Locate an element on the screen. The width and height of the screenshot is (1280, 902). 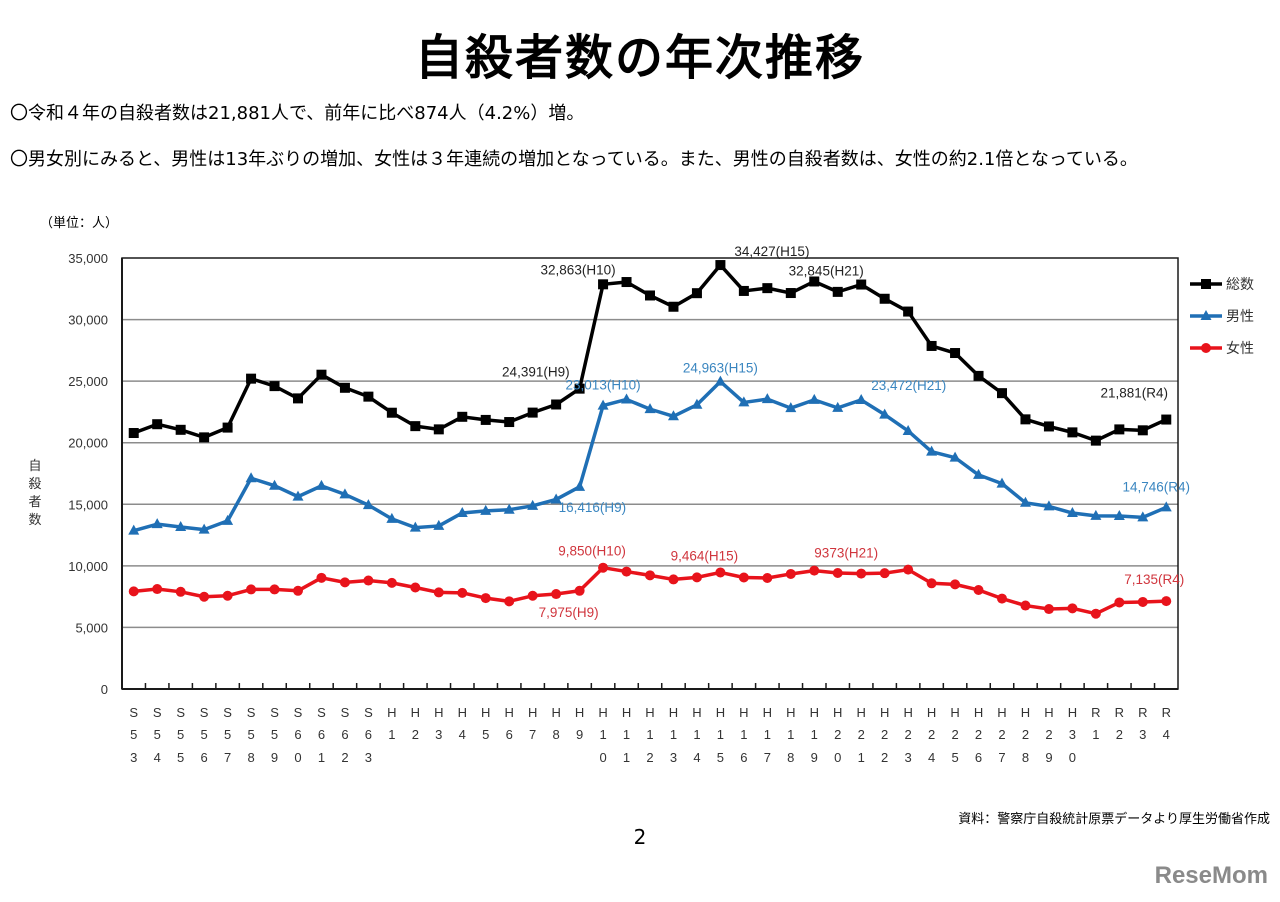
x-tick-label-year-ones: 7 is located at coordinates (227, 757).